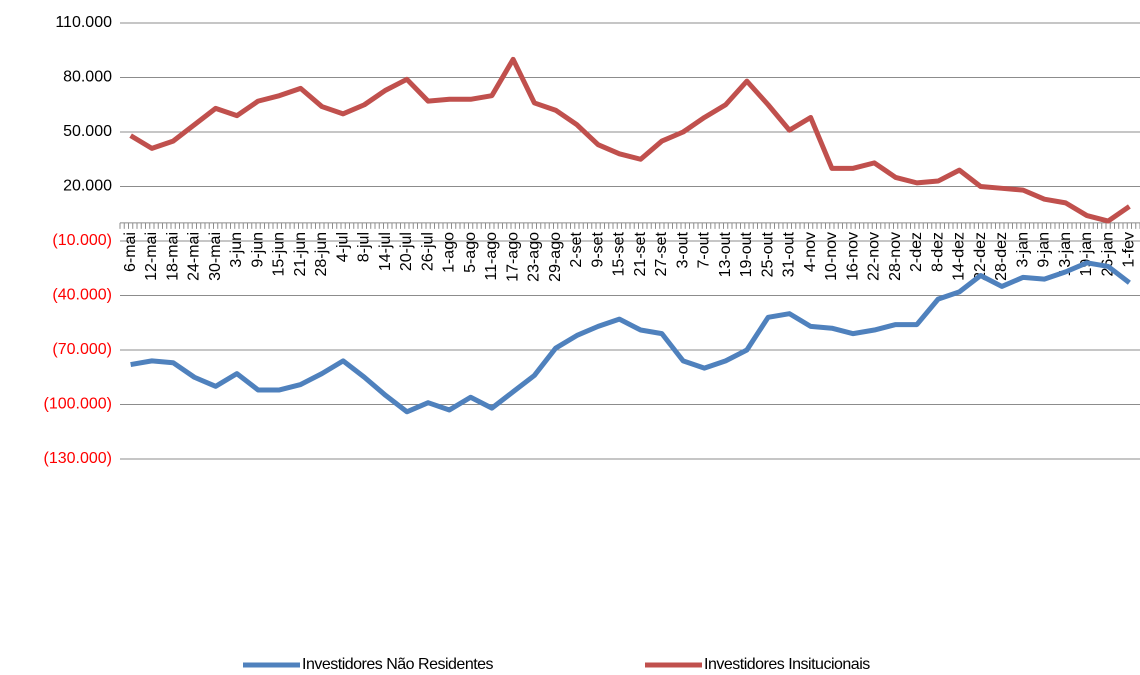 Image resolution: width=1140 pixels, height=675 pixels. Describe the element at coordinates (1065, 254) in the screenshot. I see `x-tick-label: 13-jan` at that location.